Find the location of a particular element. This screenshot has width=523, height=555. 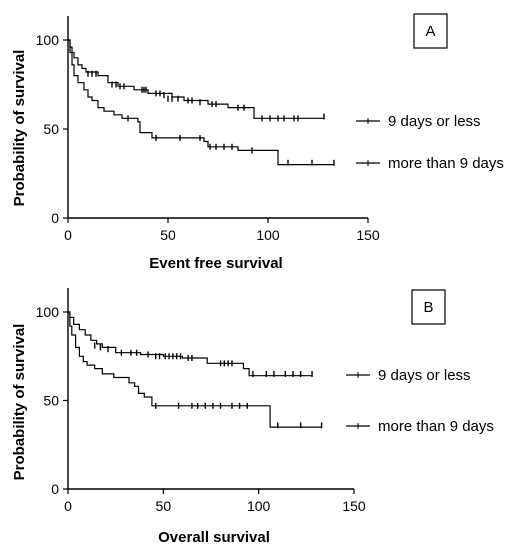

panel-label-box: A is located at coordinates (430, 31).